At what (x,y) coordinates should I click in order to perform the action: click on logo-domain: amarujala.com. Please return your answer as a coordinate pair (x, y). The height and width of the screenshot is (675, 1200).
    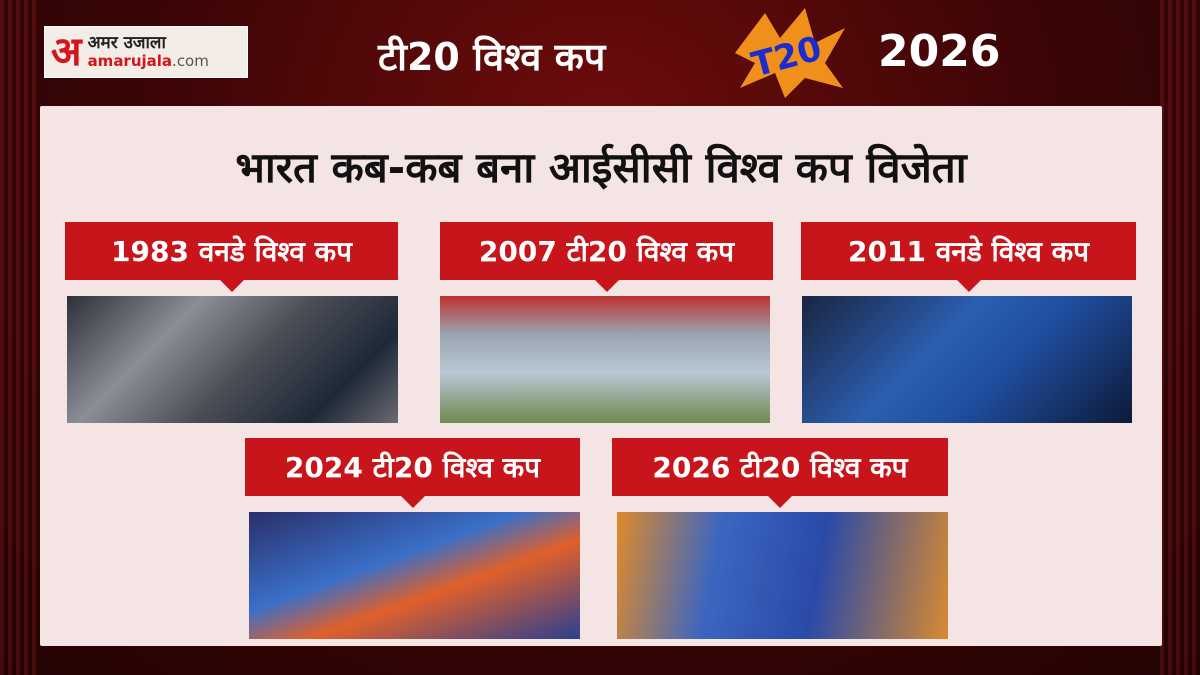
    Looking at the image, I should click on (148, 61).